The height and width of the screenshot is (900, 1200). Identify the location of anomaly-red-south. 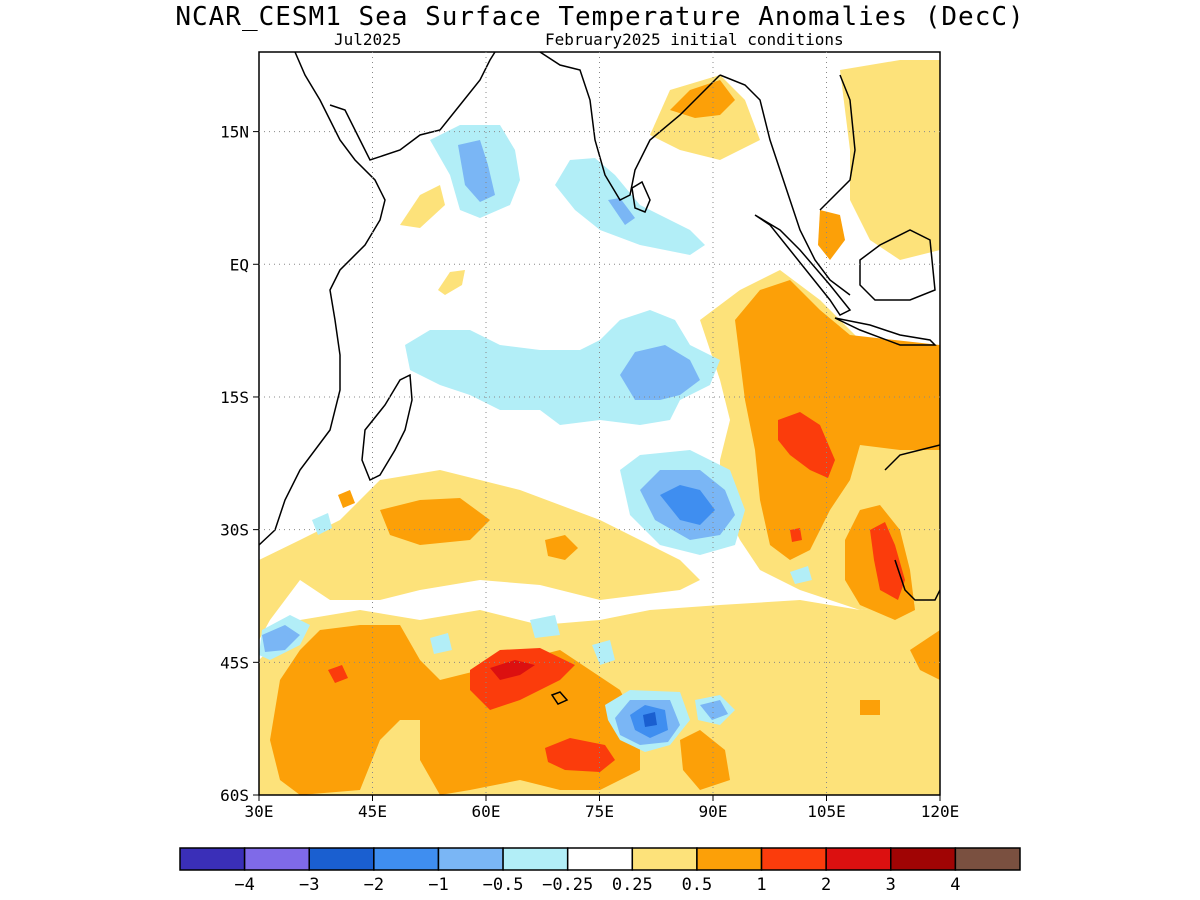
(522, 679).